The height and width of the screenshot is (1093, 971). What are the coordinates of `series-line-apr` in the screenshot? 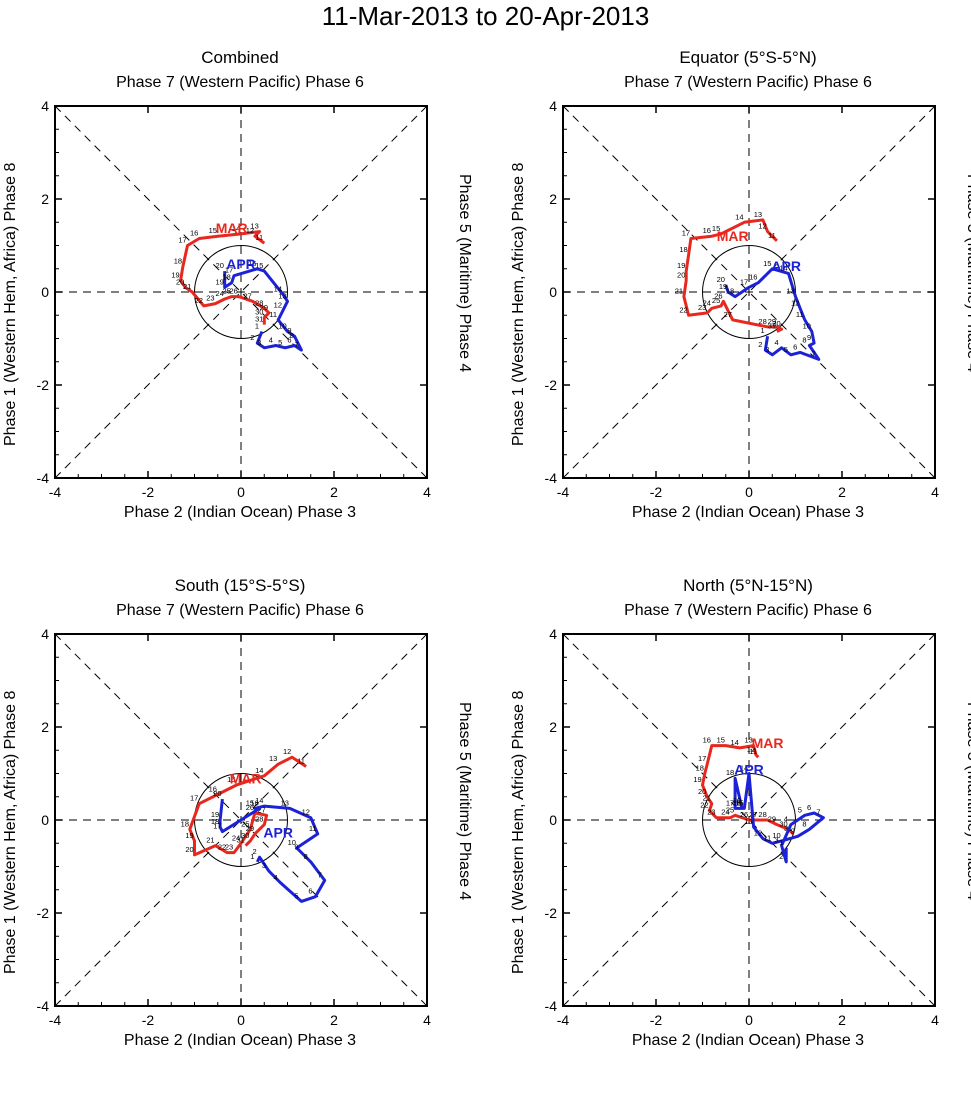 It's located at (263, 309).